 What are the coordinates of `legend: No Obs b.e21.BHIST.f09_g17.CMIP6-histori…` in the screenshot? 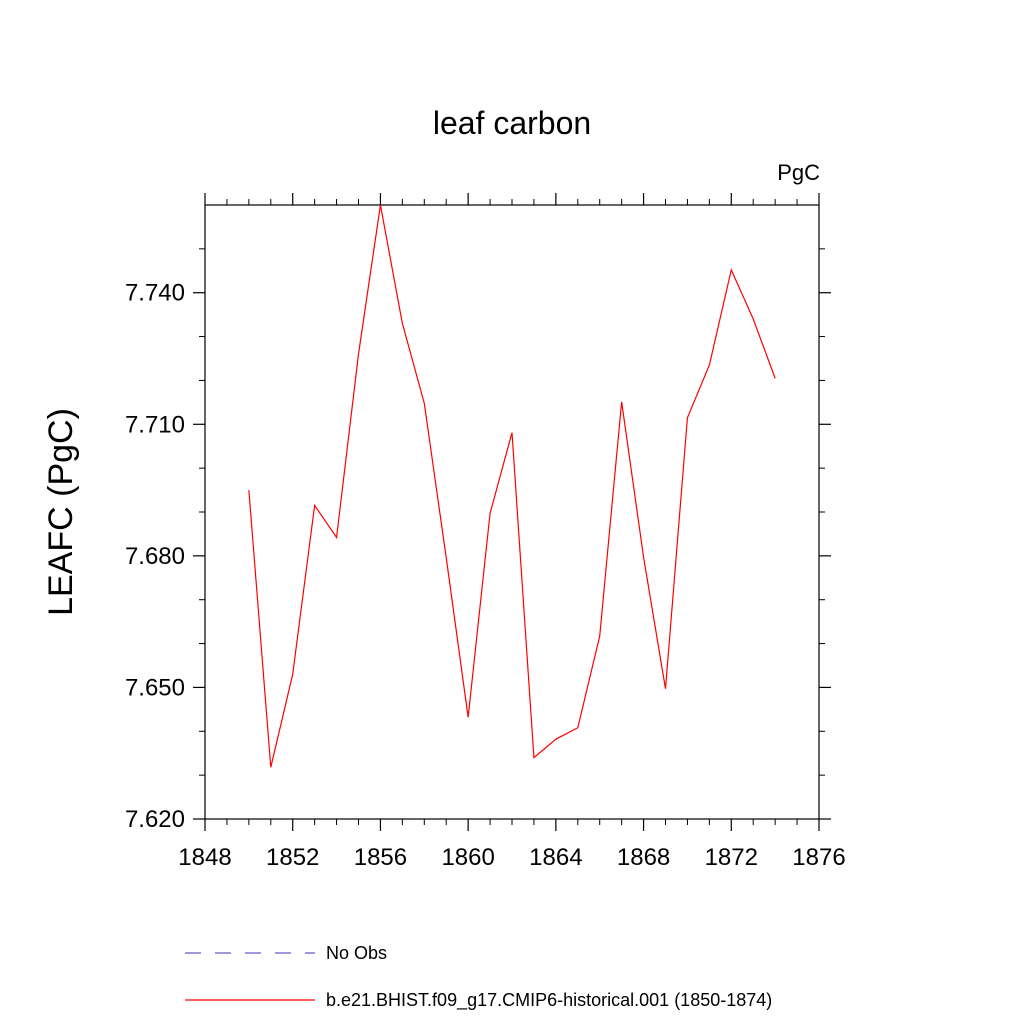 It's located at (478, 977).